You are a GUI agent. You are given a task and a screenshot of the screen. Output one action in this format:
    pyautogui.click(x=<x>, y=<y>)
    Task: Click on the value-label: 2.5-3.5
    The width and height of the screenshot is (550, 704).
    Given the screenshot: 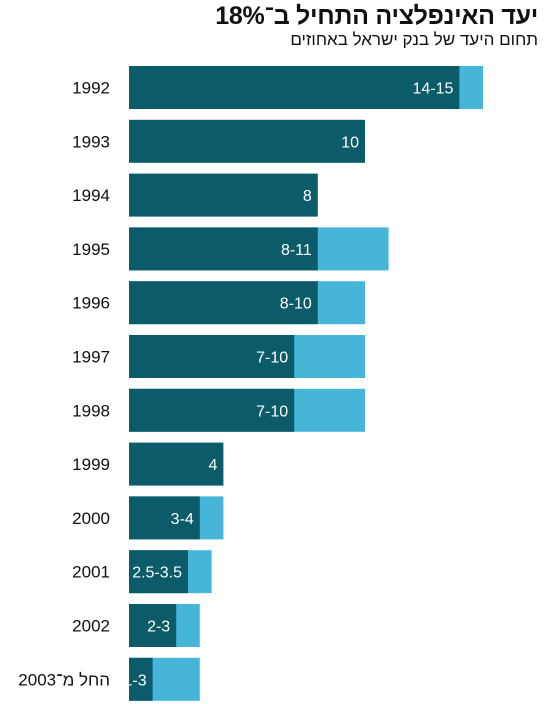 What is the action you would take?
    pyautogui.click(x=157, y=573)
    